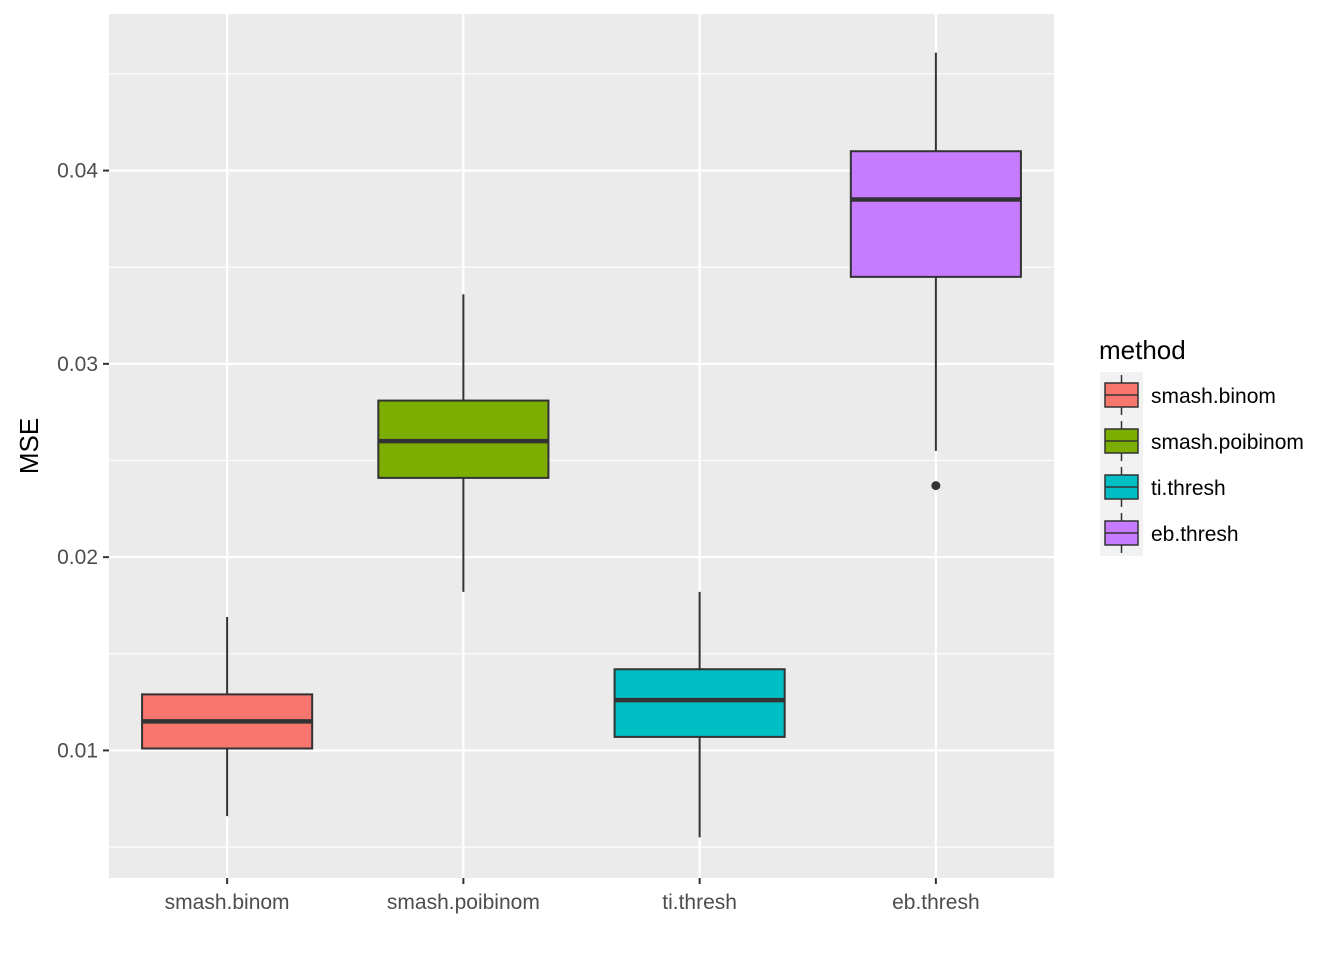 The height and width of the screenshot is (960, 1344). I want to click on y-tick-label: 0.02, so click(77, 557).